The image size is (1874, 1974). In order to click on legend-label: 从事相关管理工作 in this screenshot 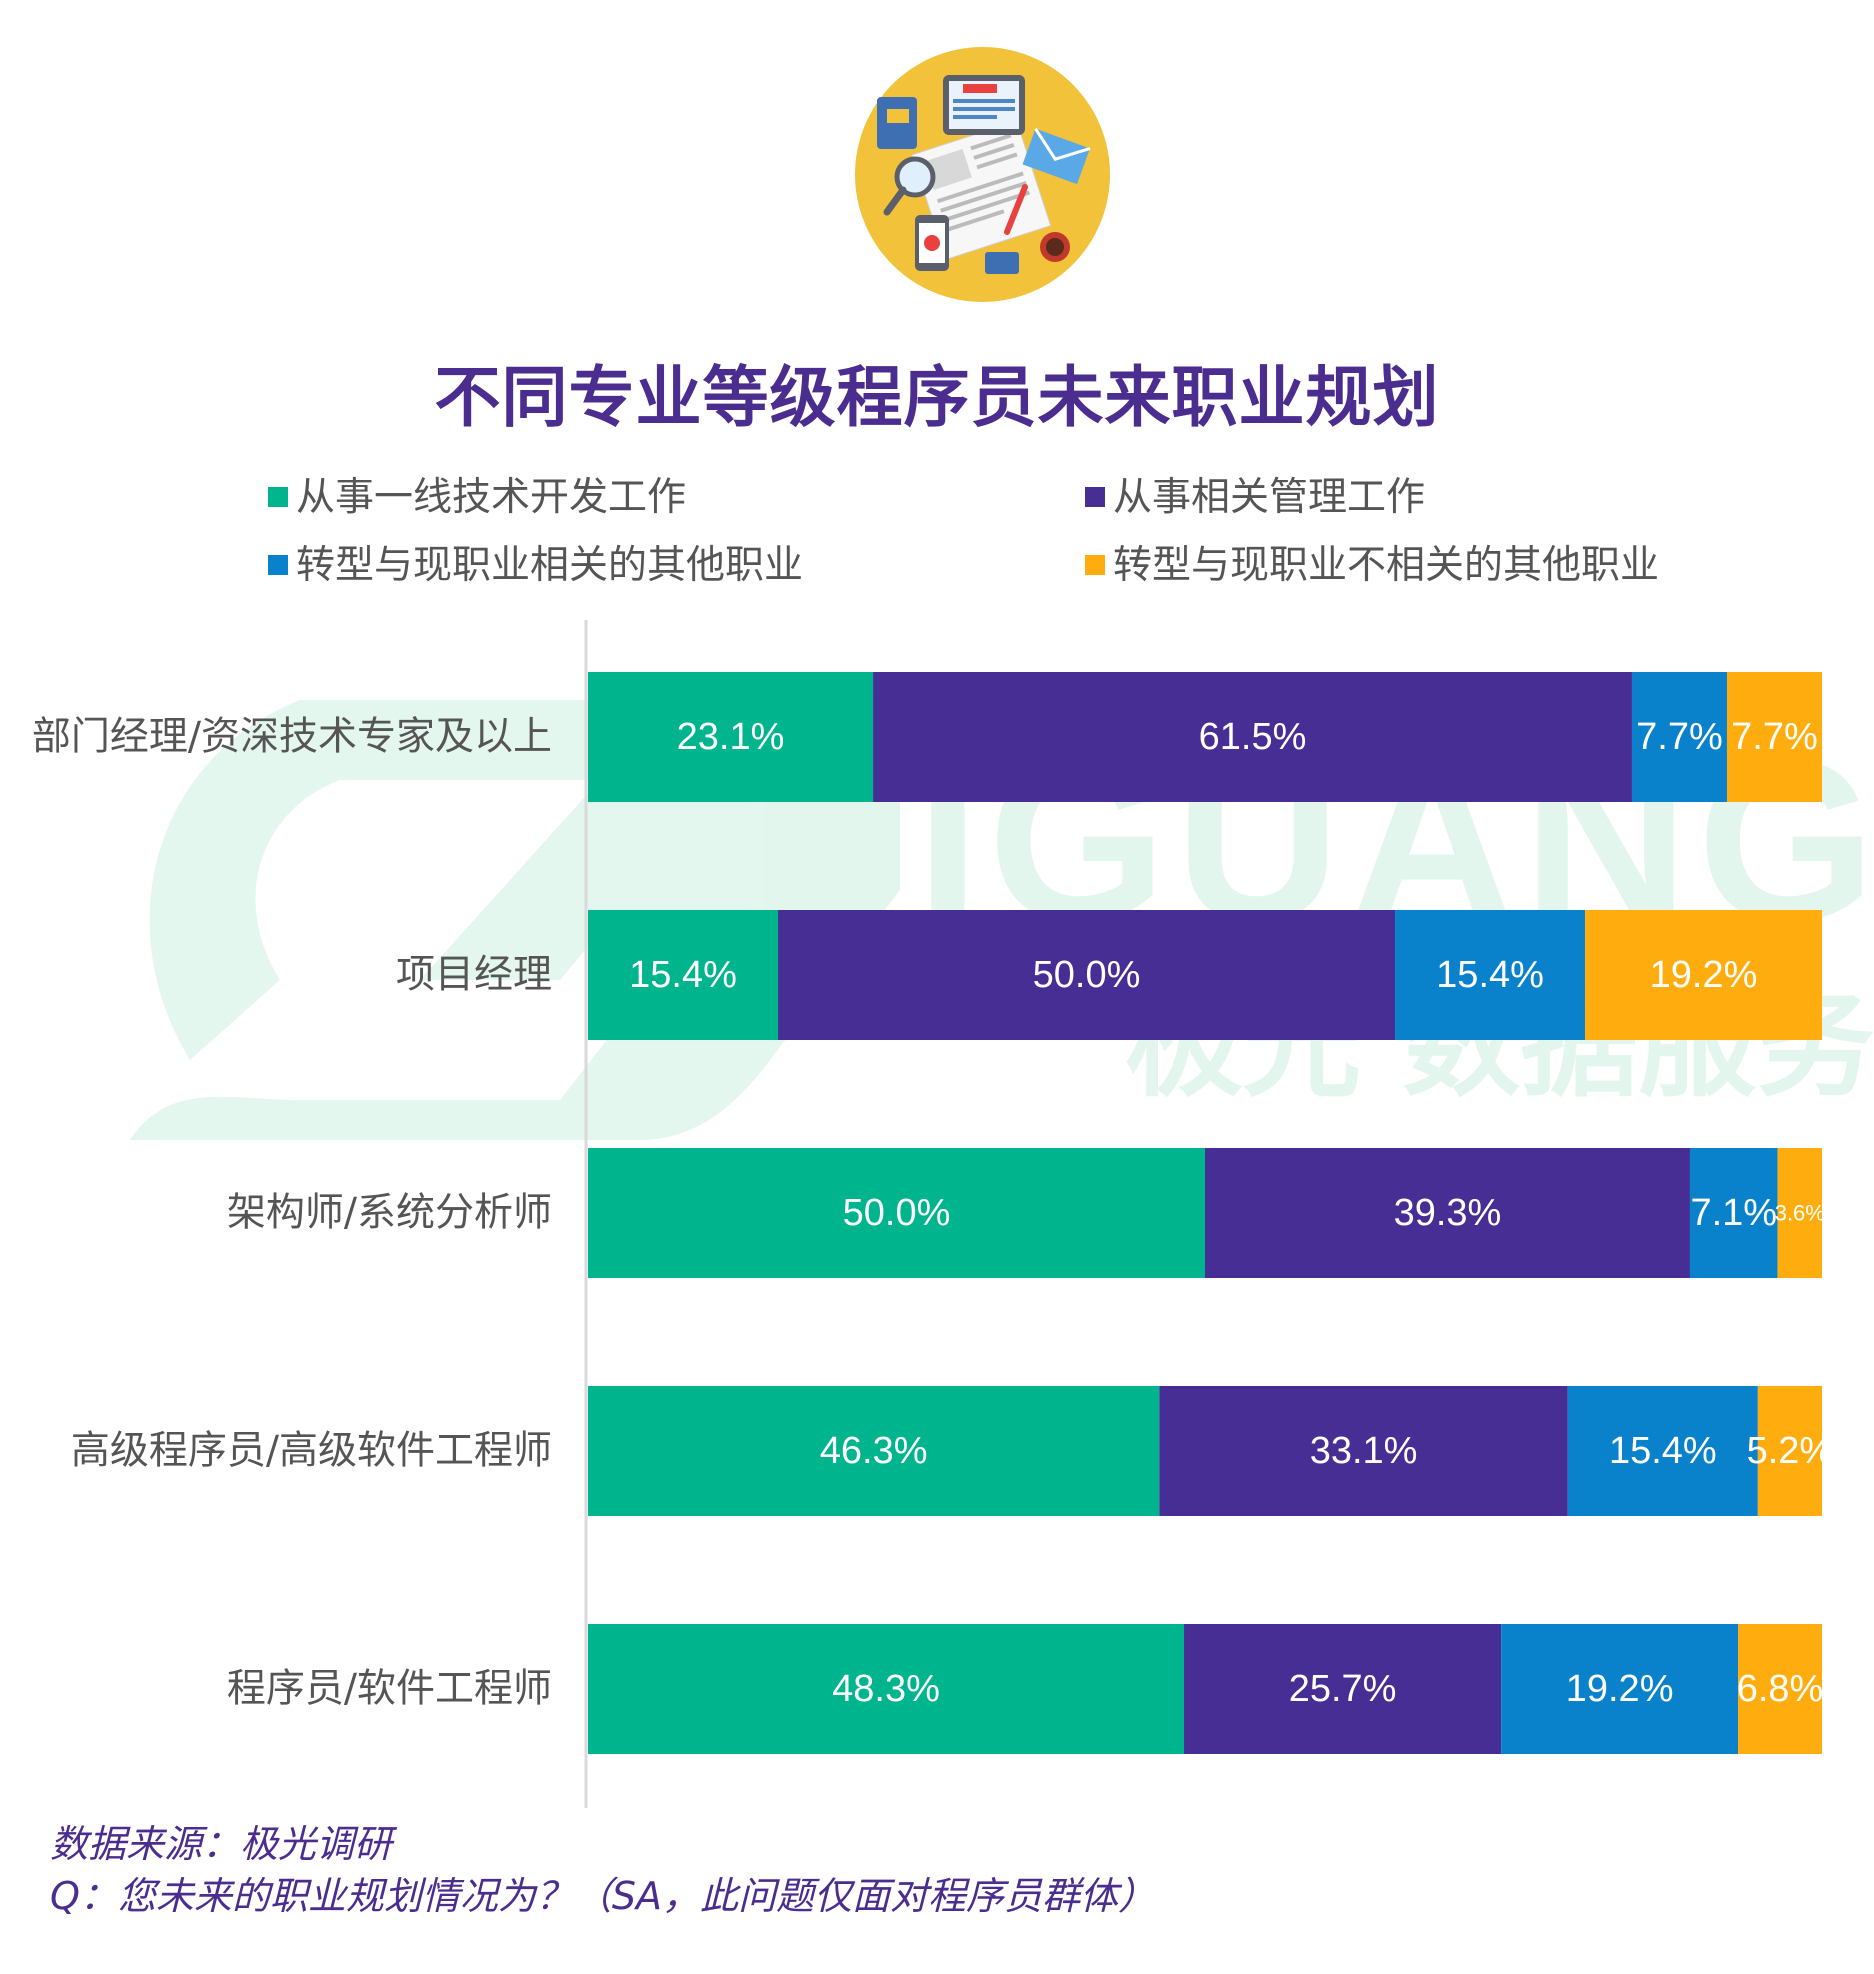, I will do `click(1269, 497)`.